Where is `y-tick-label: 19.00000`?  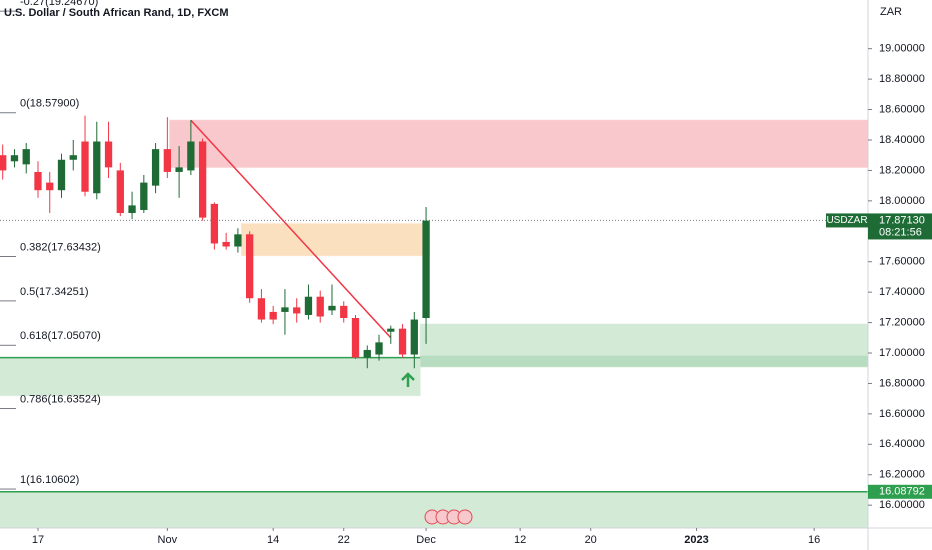 y-tick-label: 19.00000 is located at coordinates (902, 49).